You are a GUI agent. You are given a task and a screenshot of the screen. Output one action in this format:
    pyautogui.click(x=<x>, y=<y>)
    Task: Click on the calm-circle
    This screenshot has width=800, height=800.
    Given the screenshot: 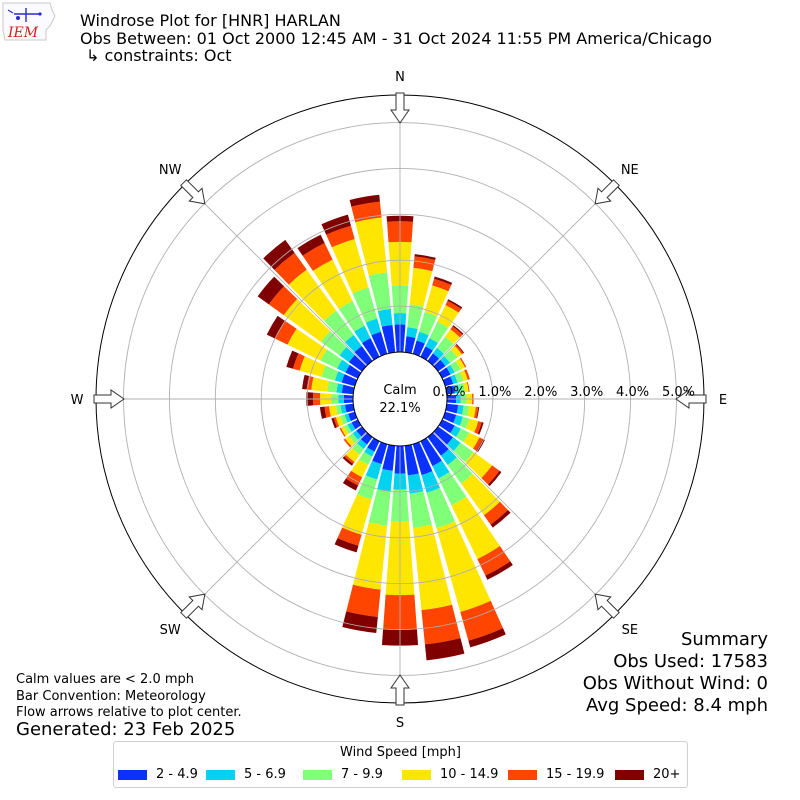 What is the action you would take?
    pyautogui.click(x=400, y=399)
    